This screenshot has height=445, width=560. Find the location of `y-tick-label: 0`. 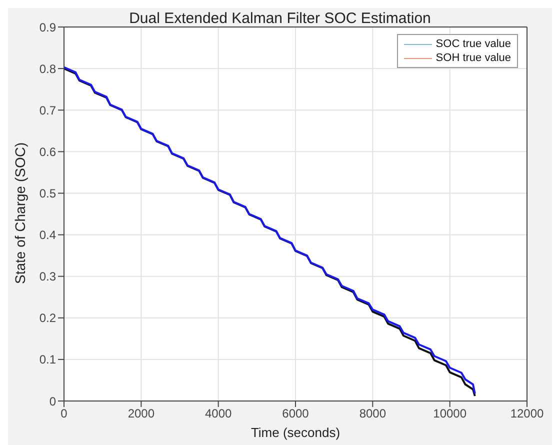

y-tick-label: 0 is located at coordinates (52, 401).